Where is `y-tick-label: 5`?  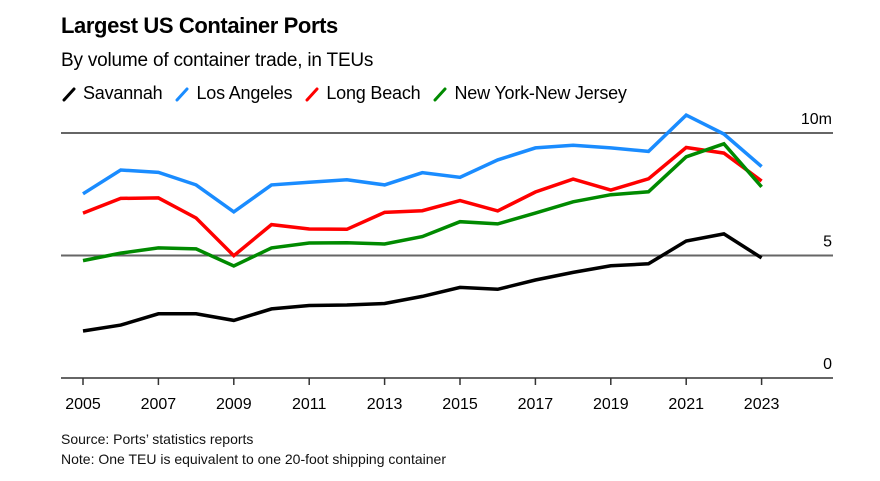
y-tick-label: 5 is located at coordinates (827, 242).